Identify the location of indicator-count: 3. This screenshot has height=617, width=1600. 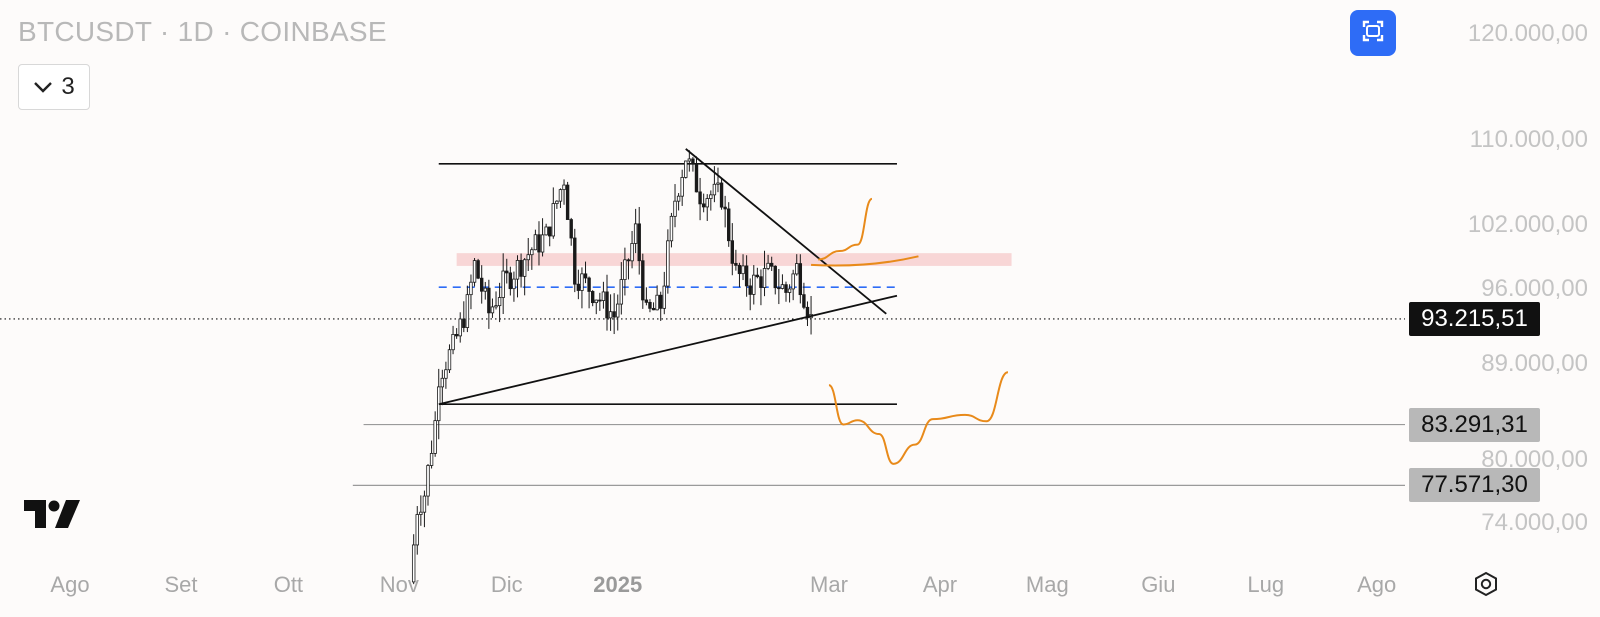
(68, 86).